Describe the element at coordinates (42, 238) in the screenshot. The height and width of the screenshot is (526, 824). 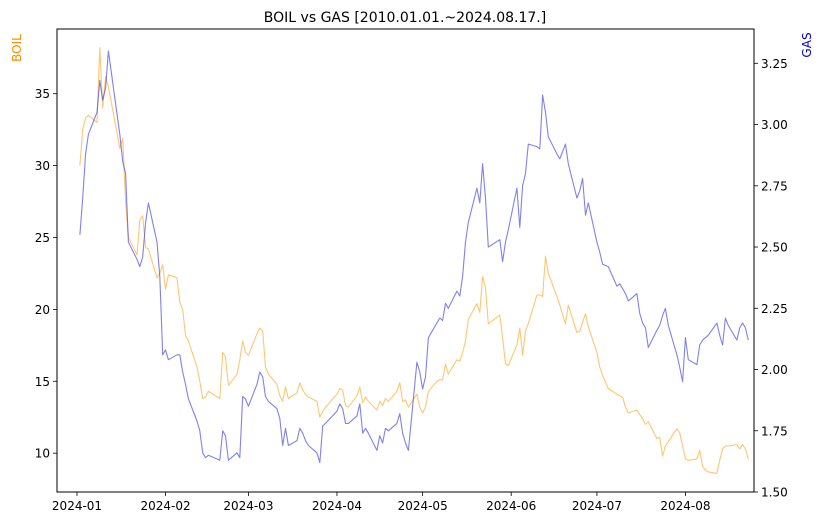
I see `y-left-tick-label: 25` at that location.